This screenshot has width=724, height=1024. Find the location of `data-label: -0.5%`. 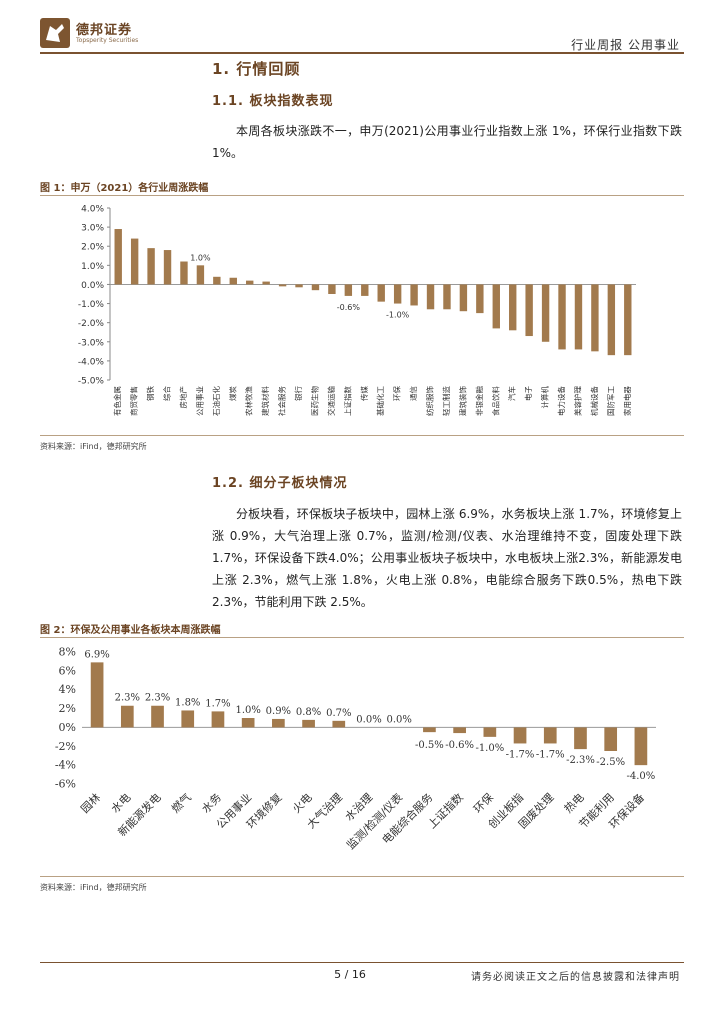

data-label: -0.5% is located at coordinates (429, 745).